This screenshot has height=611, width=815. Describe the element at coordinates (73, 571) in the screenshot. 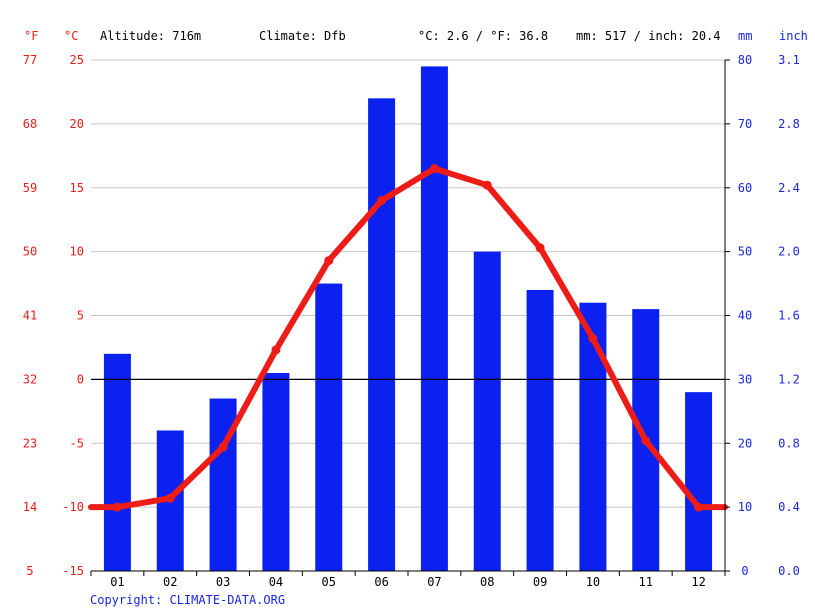

I see `celsius-tick-label: -15` at that location.